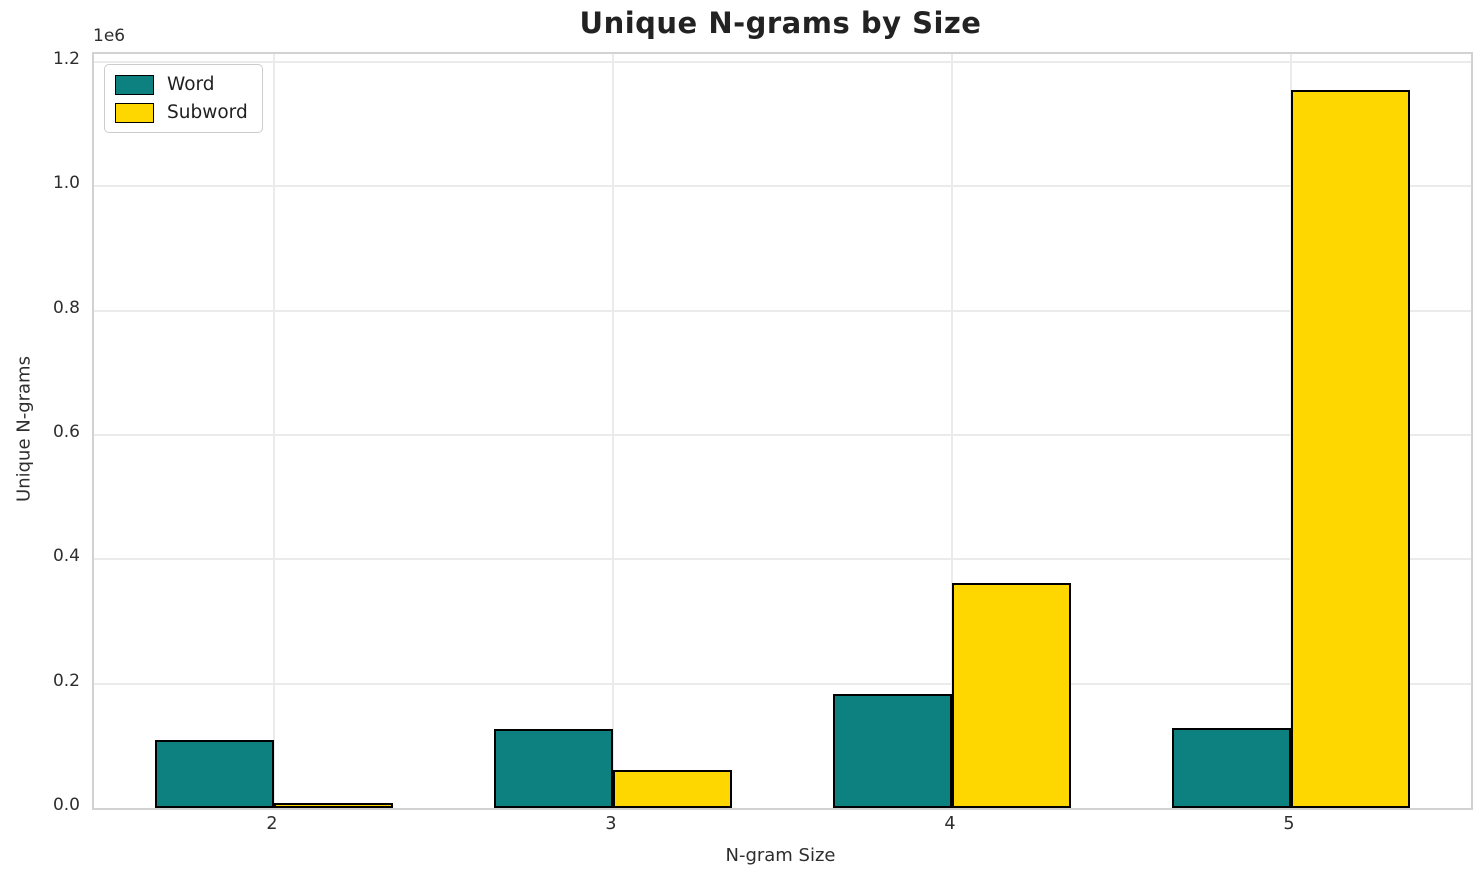 The height and width of the screenshot is (885, 1484). What do you see at coordinates (611, 824) in the screenshot?
I see `x-tick-label: 3` at bounding box center [611, 824].